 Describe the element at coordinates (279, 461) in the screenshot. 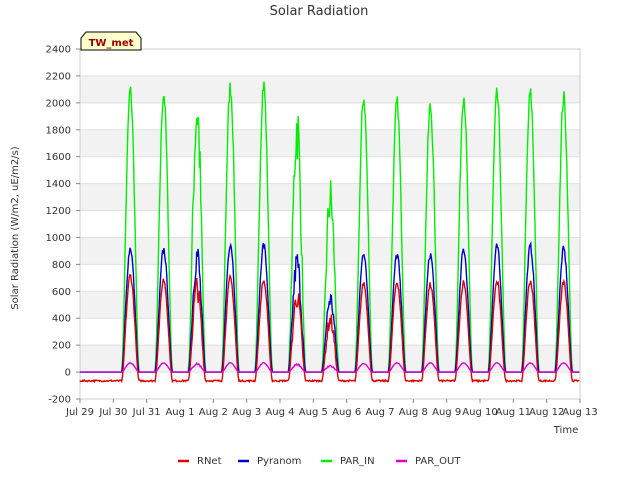

I see `legend-label: Pyranom` at that location.